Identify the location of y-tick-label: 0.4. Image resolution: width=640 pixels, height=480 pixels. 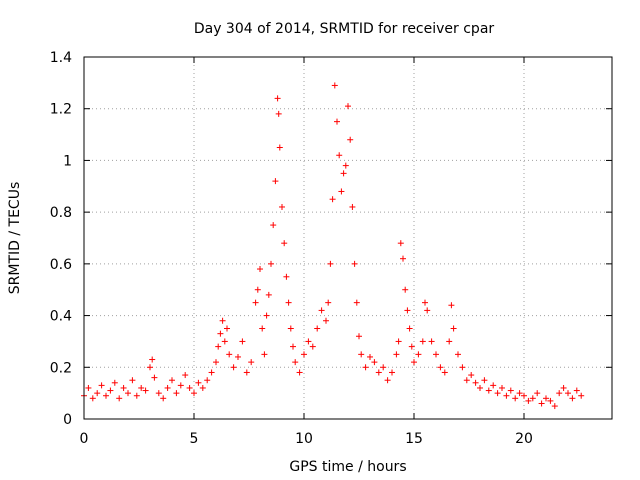
(61, 317).